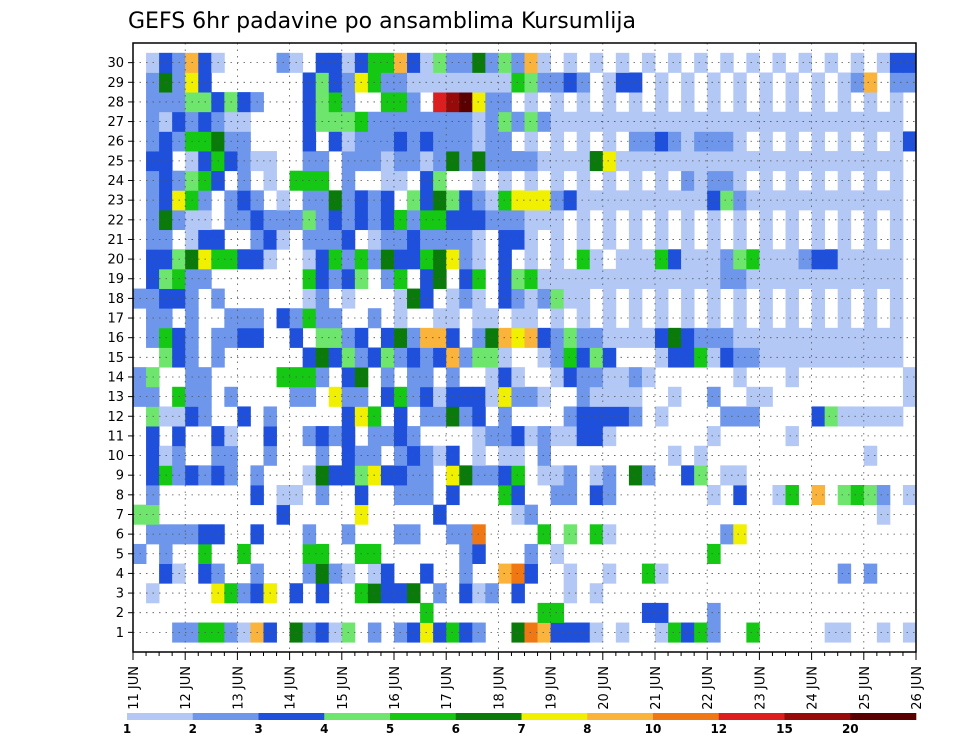 This screenshot has width=960, height=742. What do you see at coordinates (115, 260) in the screenshot?
I see `y-tick-label: 20` at bounding box center [115, 260].